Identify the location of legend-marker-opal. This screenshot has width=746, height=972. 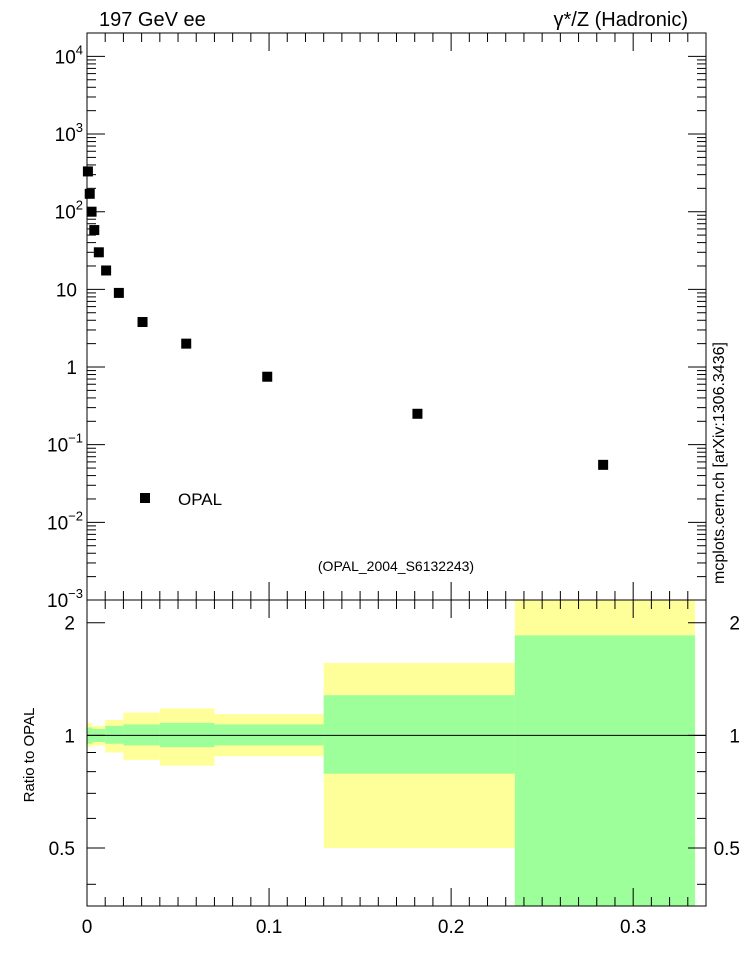
(145, 498).